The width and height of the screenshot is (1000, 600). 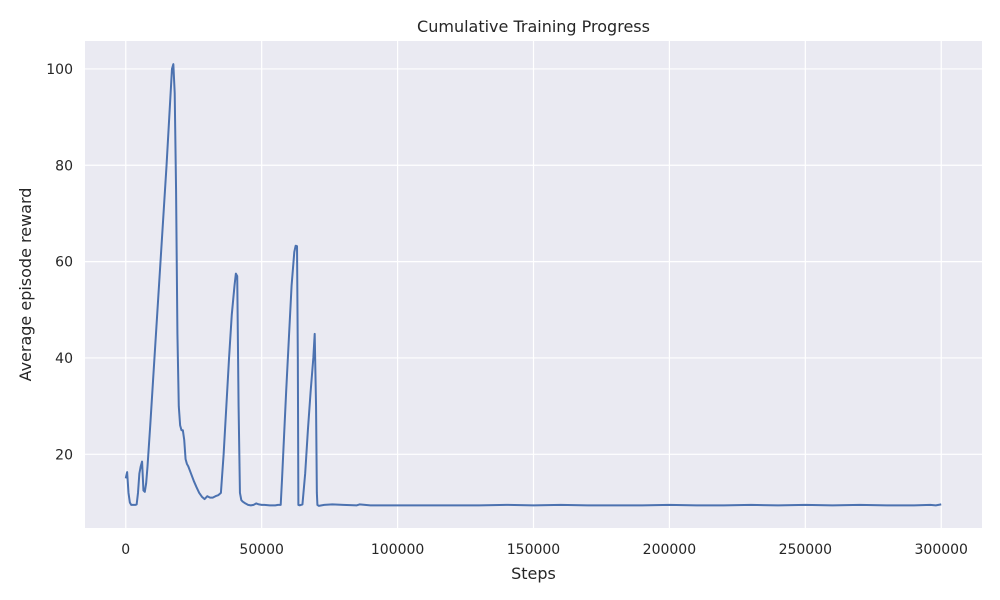 What do you see at coordinates (533, 573) in the screenshot?
I see `x-axis-label: Steps` at bounding box center [533, 573].